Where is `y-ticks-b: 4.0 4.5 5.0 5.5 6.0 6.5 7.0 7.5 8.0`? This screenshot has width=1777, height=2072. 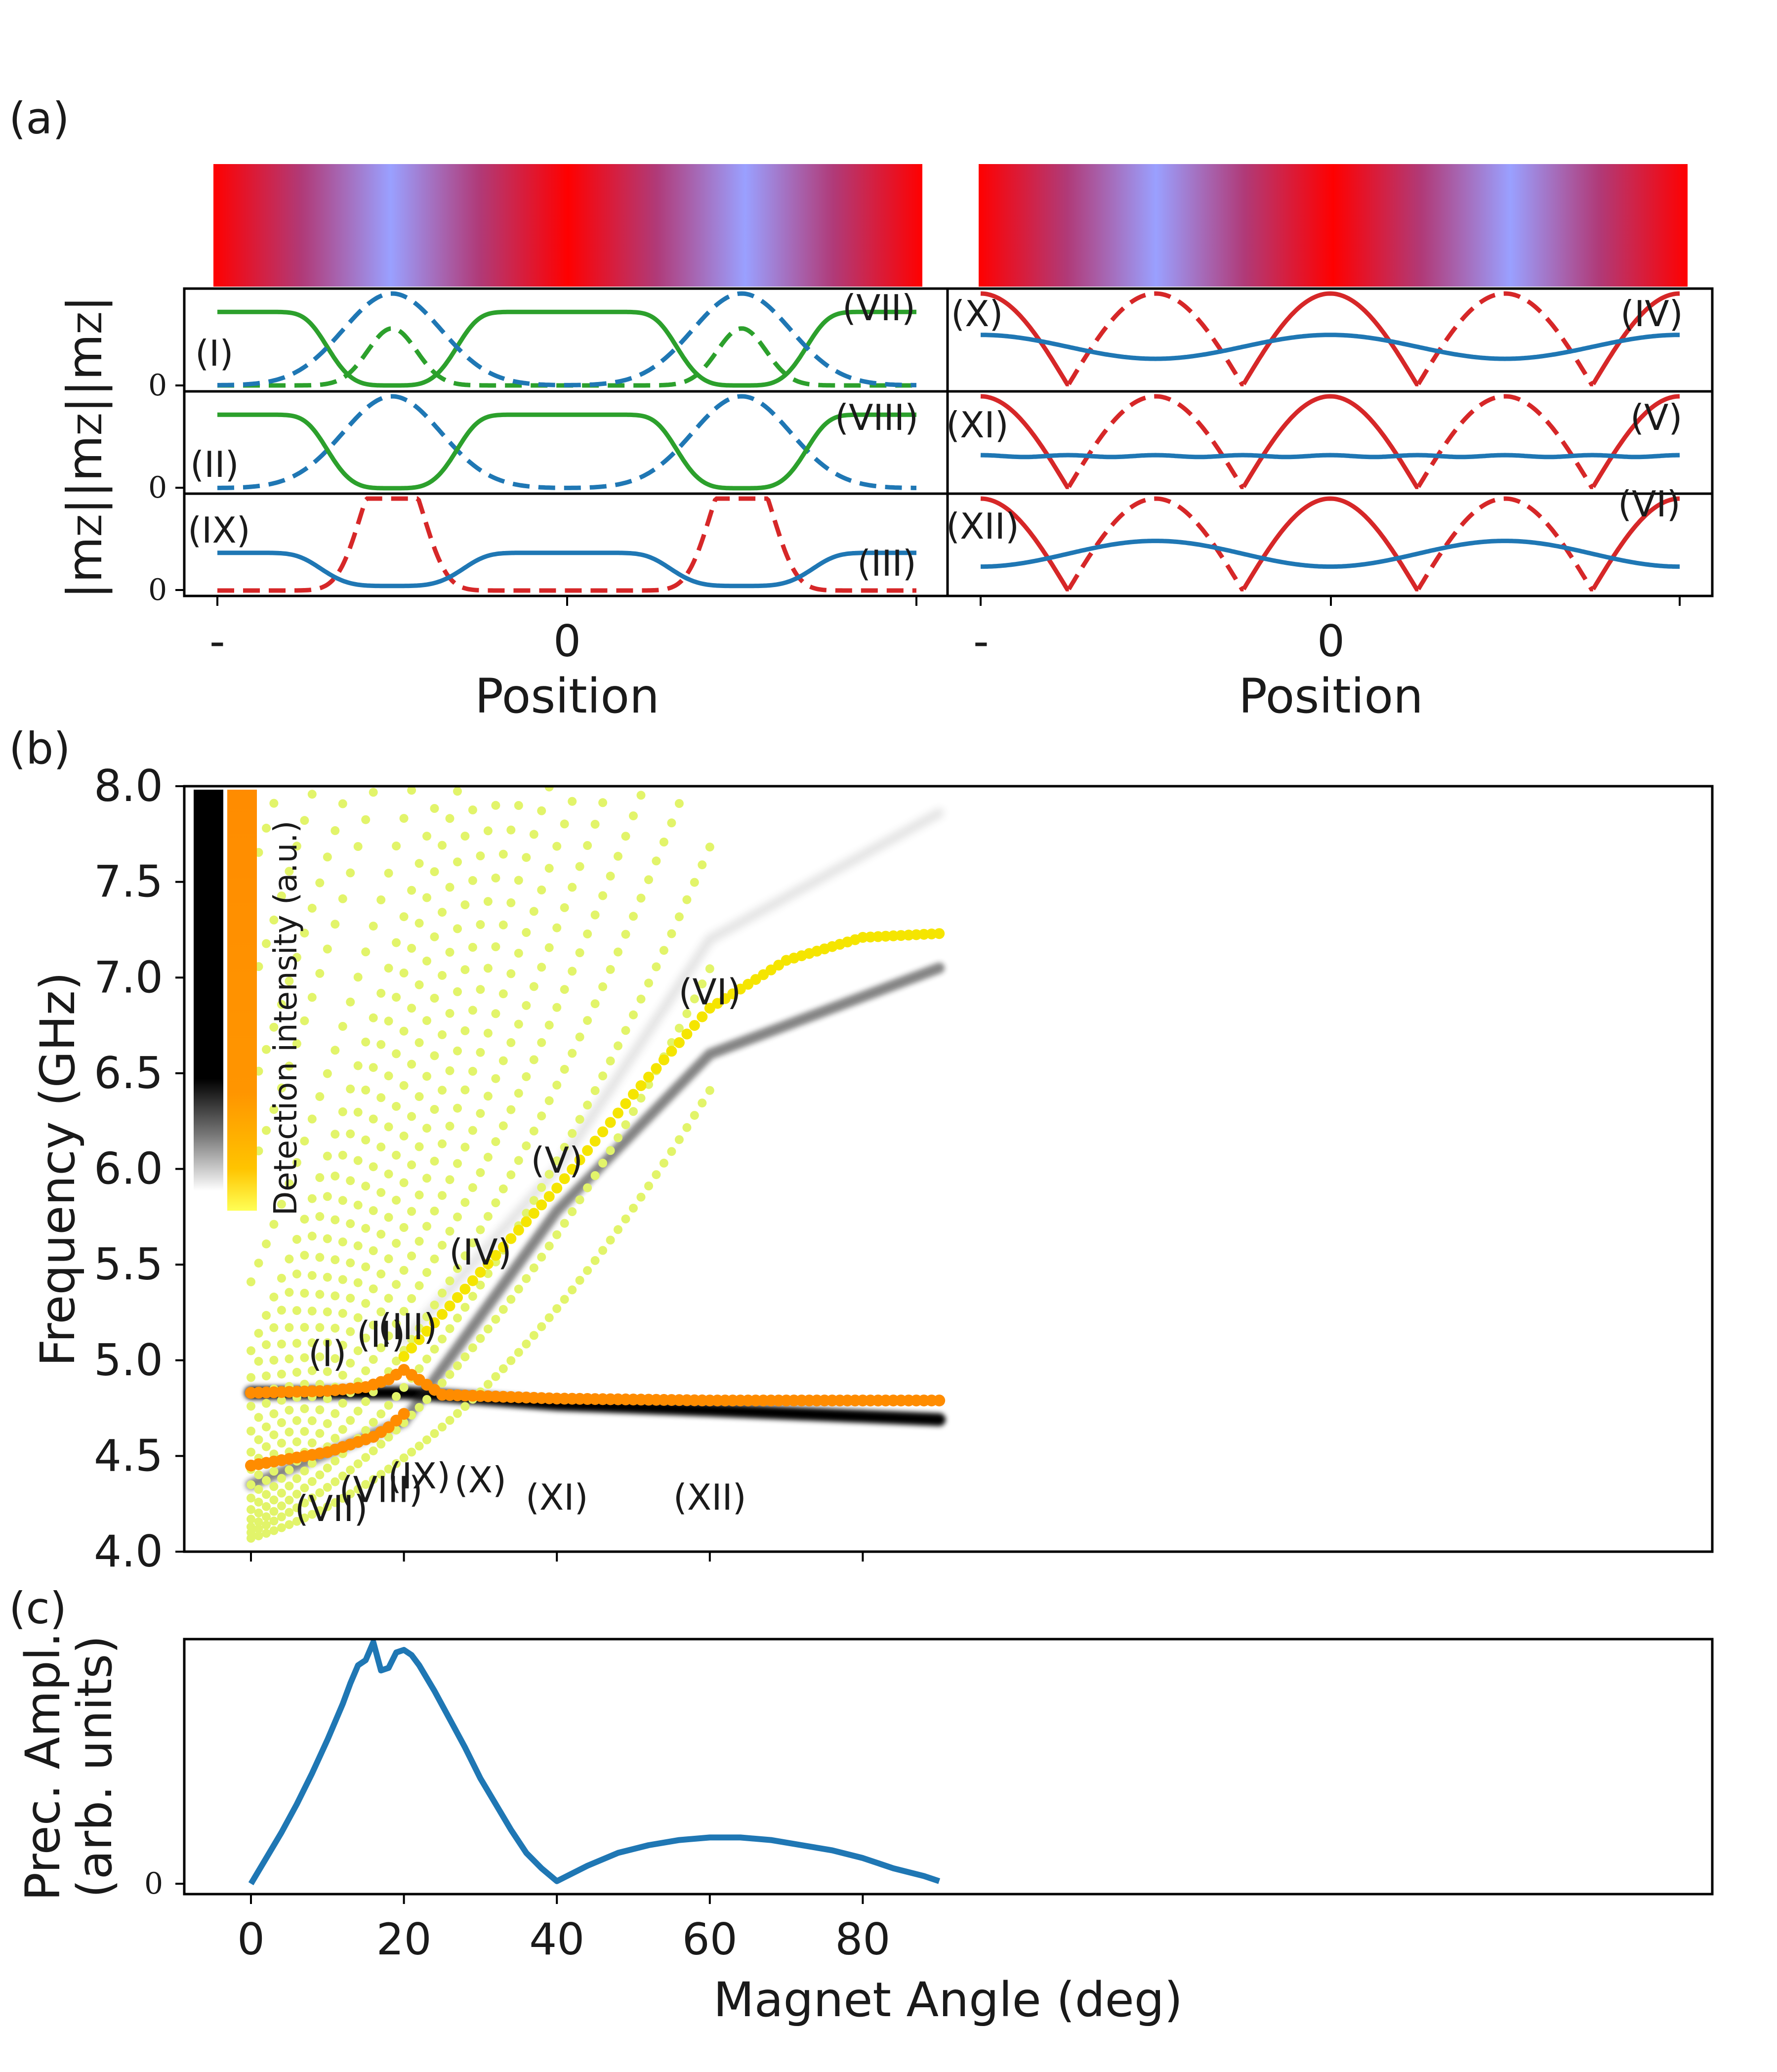
y-ticks-b: 4.0 4.5 5.0 5.5 6.0 6.5 7.0 7.5 8.0 is located at coordinates (139, 1169).